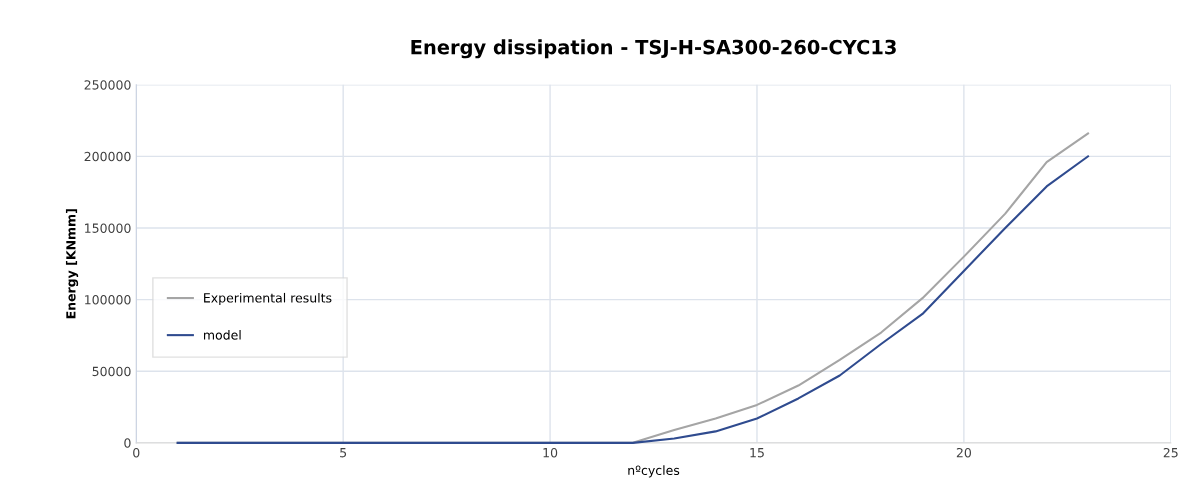 Image resolution: width=1185 pixels, height=484 pixels. What do you see at coordinates (107, 156) in the screenshot?
I see `y-tick-label: 200000` at bounding box center [107, 156].